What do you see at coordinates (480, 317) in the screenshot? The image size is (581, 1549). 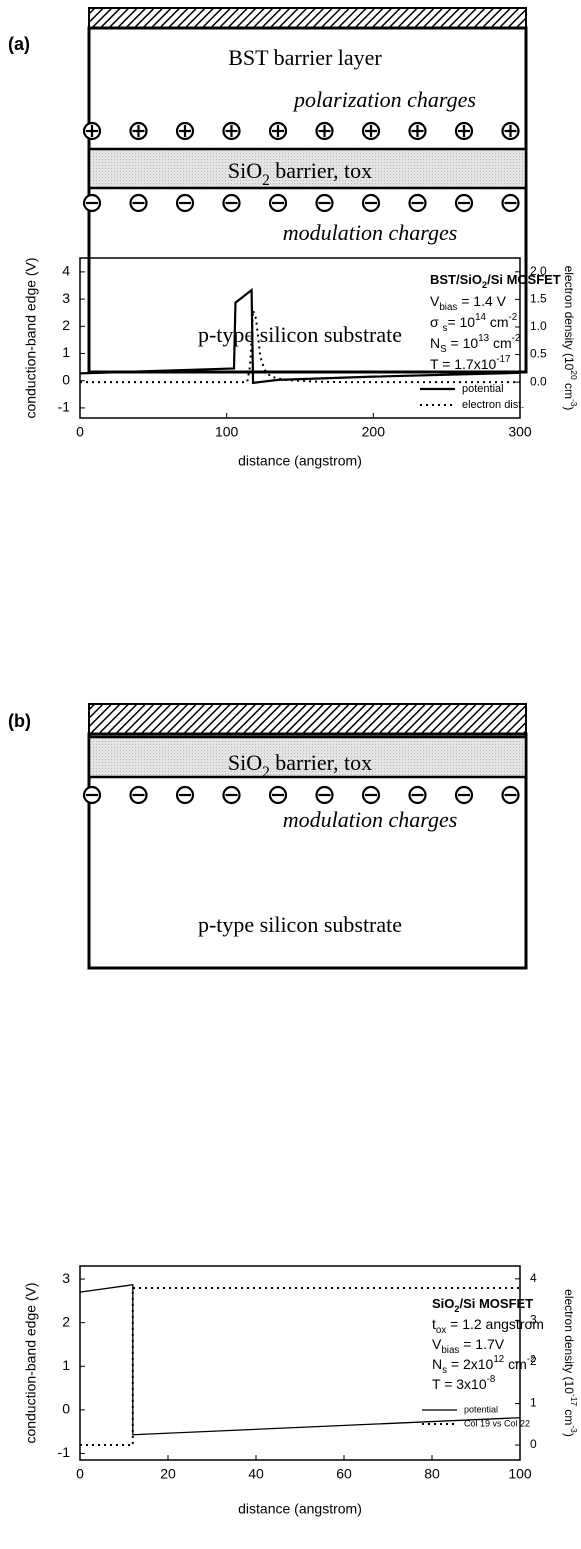 I see `text-part: 14` at bounding box center [480, 317].